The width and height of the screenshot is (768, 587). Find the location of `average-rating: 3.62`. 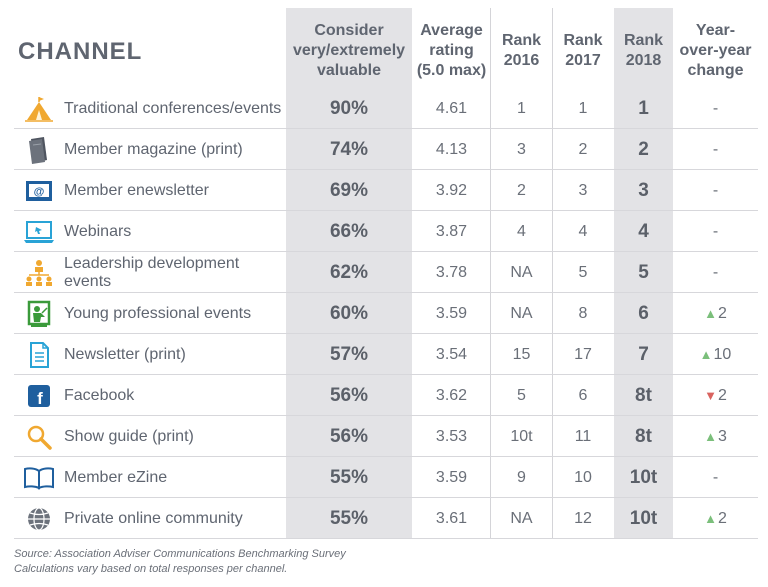

average-rating: 3.62 is located at coordinates (451, 395).